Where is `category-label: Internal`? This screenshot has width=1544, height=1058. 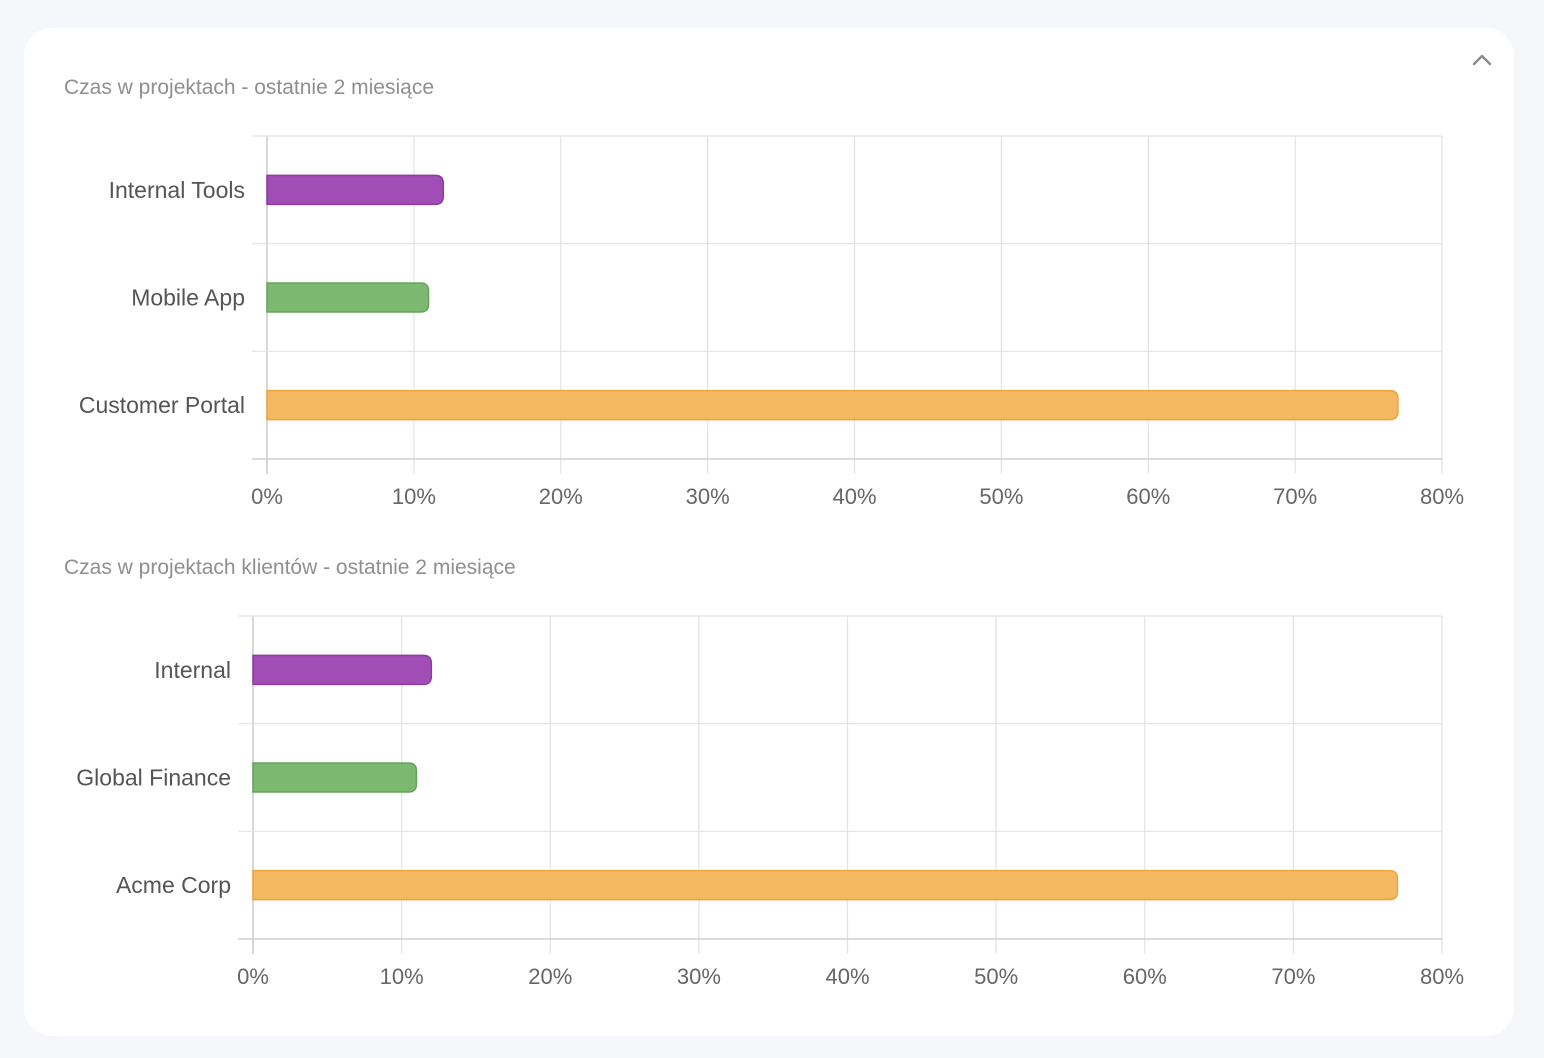
category-label: Internal is located at coordinates (192, 670).